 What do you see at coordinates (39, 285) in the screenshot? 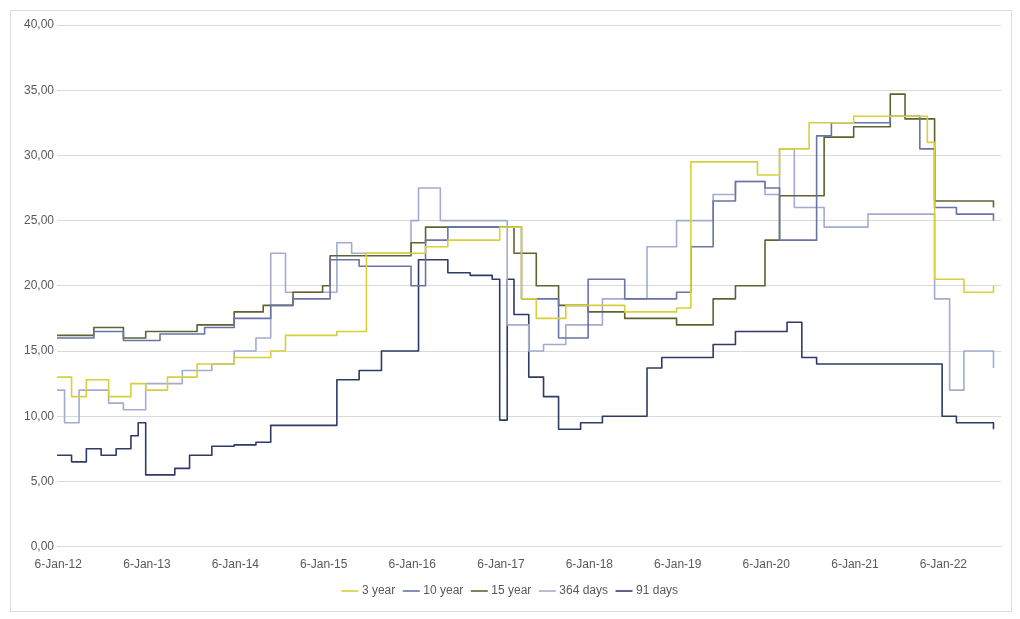
I see `y-tick-label: 20,00` at bounding box center [39, 285].